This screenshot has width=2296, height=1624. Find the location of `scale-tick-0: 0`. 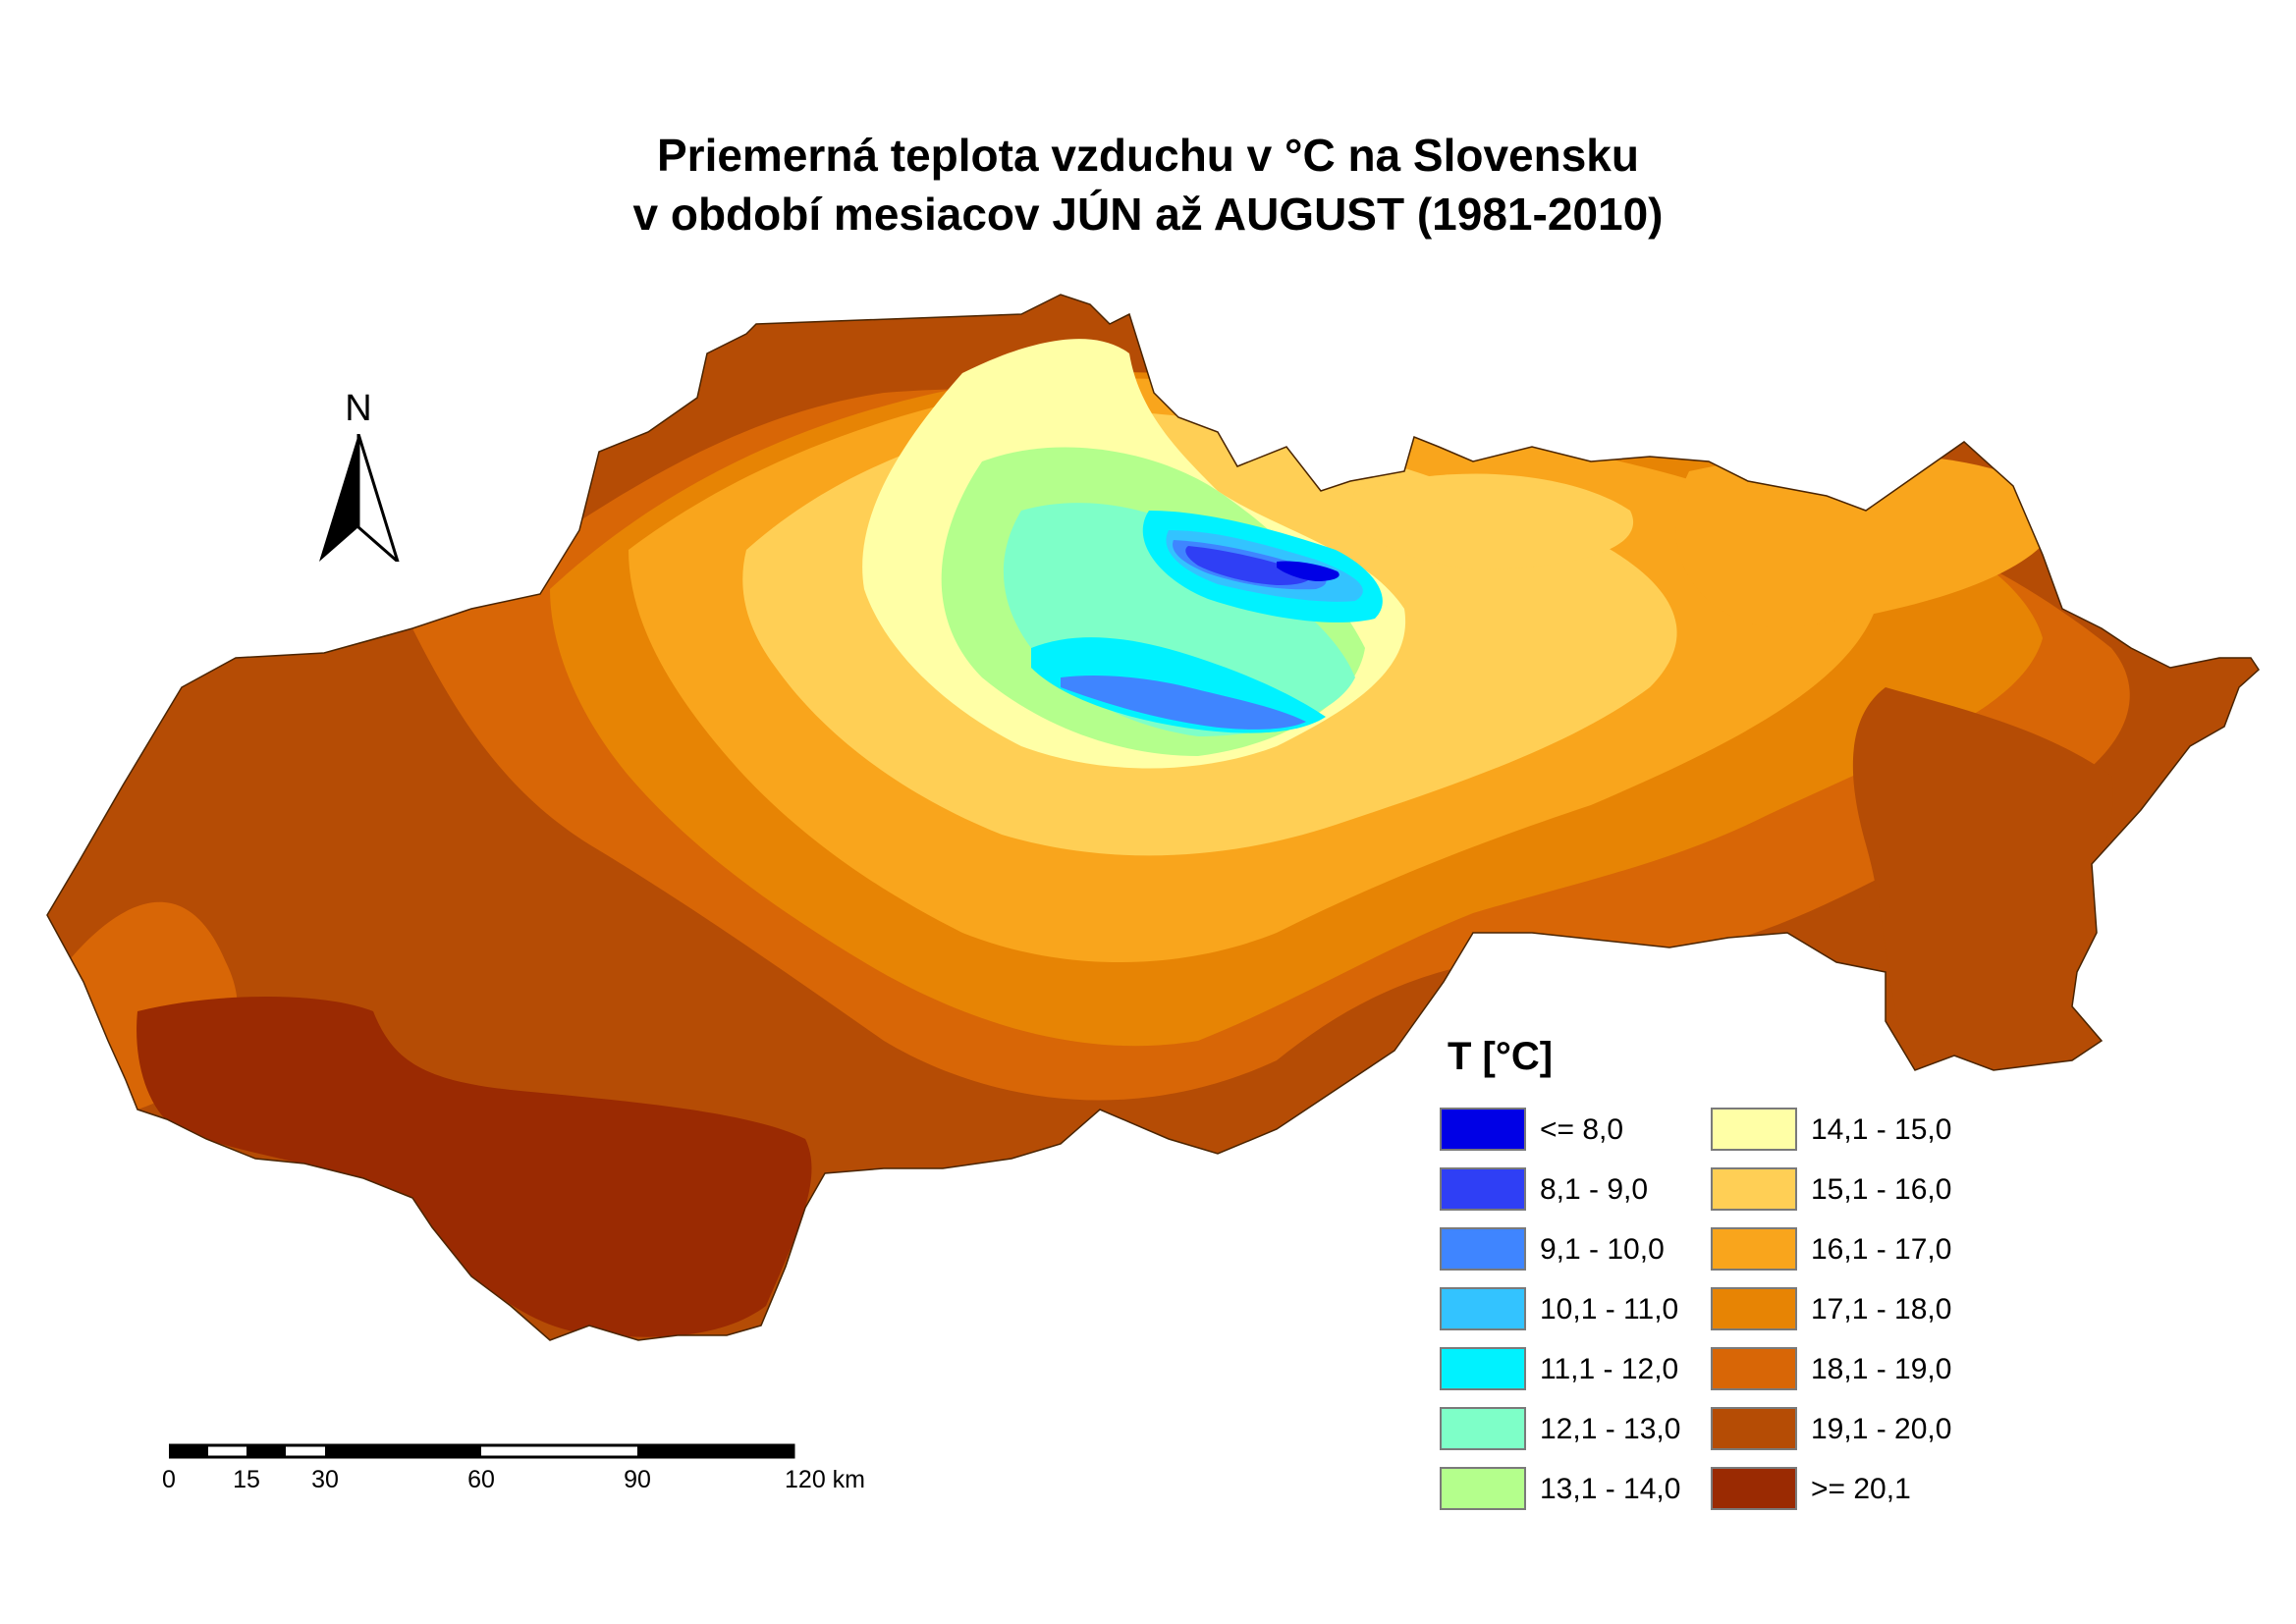

scale-tick-0: 0 is located at coordinates (169, 1479).